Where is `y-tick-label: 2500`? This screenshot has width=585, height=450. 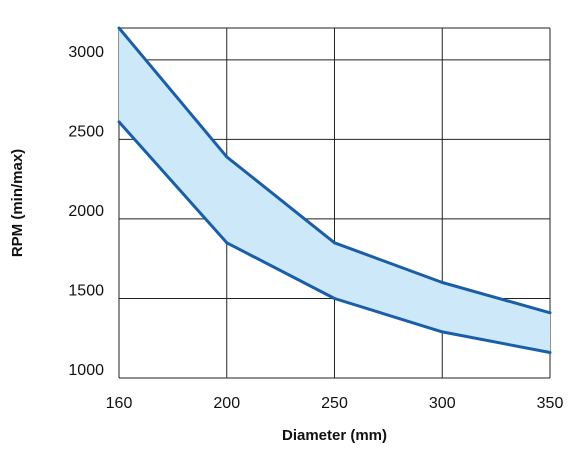
y-tick-label: 2500 is located at coordinates (86, 131).